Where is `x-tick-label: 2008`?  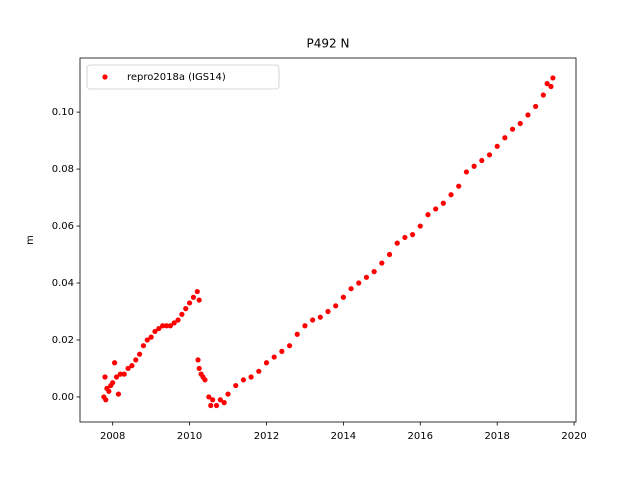 x-tick-label: 2008 is located at coordinates (112, 436).